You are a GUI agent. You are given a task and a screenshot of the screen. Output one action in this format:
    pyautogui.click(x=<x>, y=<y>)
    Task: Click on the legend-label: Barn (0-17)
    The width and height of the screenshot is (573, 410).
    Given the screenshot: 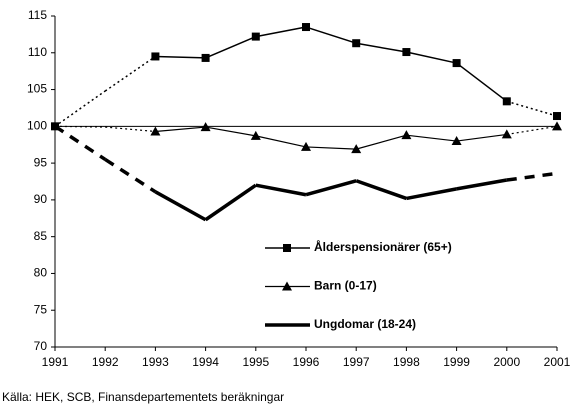 What is the action you would take?
    pyautogui.click(x=345, y=286)
    